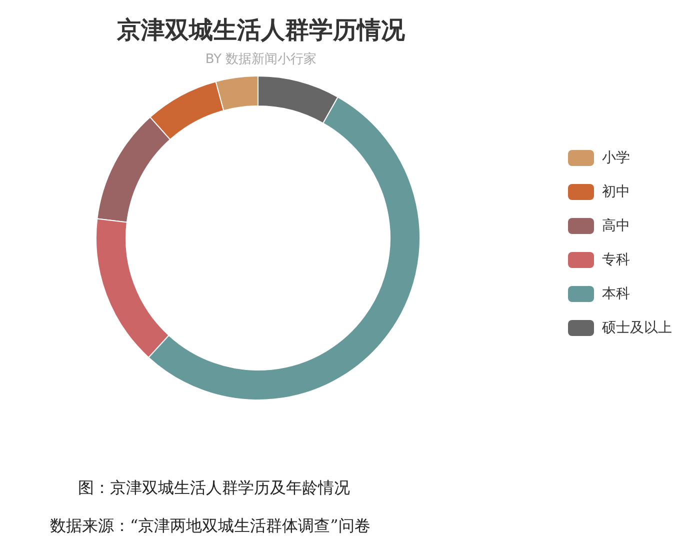 The image size is (700, 560). Describe the element at coordinates (261, 59) in the screenshot. I see `chart-subtitle: BY 数据新闻小行家` at that location.